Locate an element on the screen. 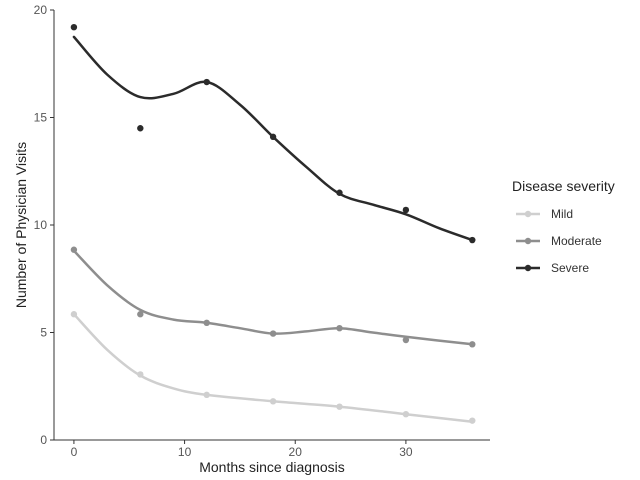 This screenshot has height=480, width=640. severe-legend-label: Severe is located at coordinates (570, 268).